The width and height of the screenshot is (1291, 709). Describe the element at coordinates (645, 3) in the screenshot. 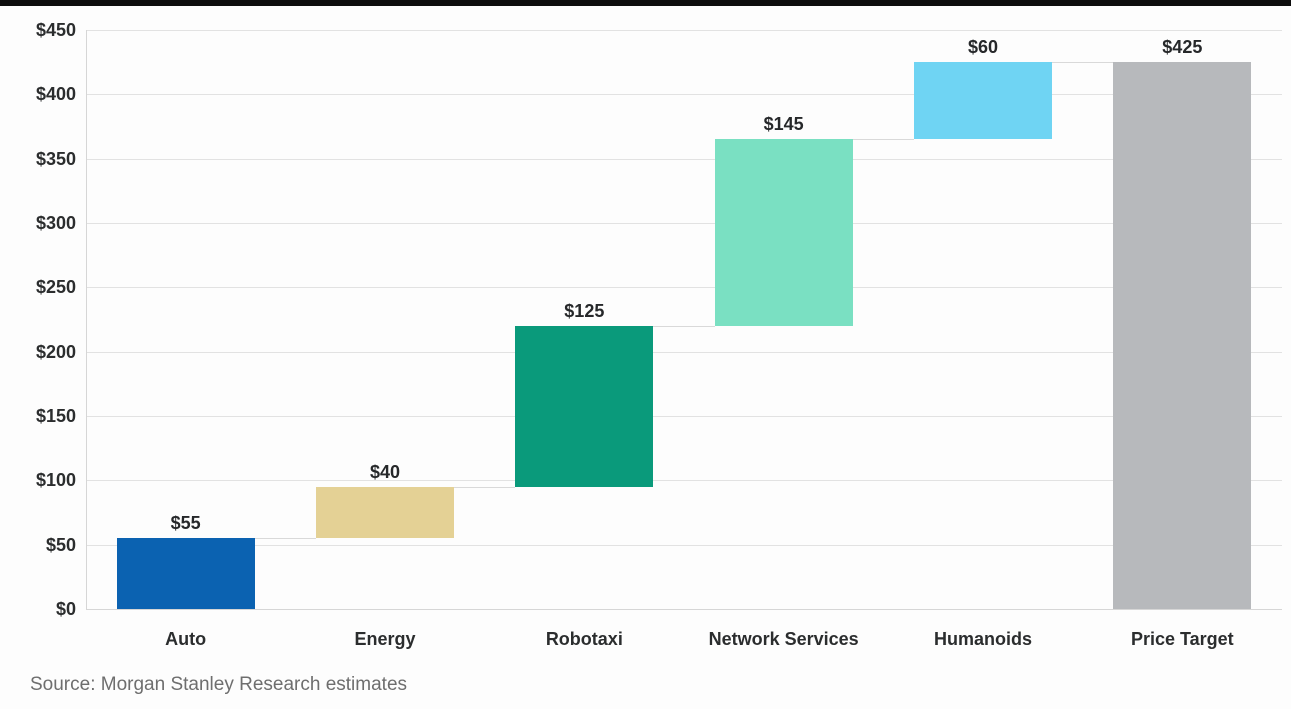

I see `top-border-line` at that location.